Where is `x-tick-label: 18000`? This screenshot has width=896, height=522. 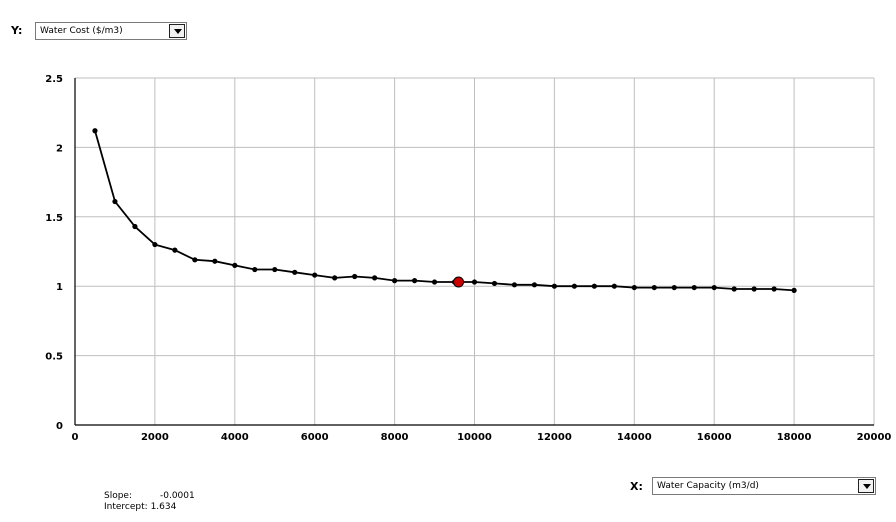 x-tick-label: 18000 is located at coordinates (794, 437).